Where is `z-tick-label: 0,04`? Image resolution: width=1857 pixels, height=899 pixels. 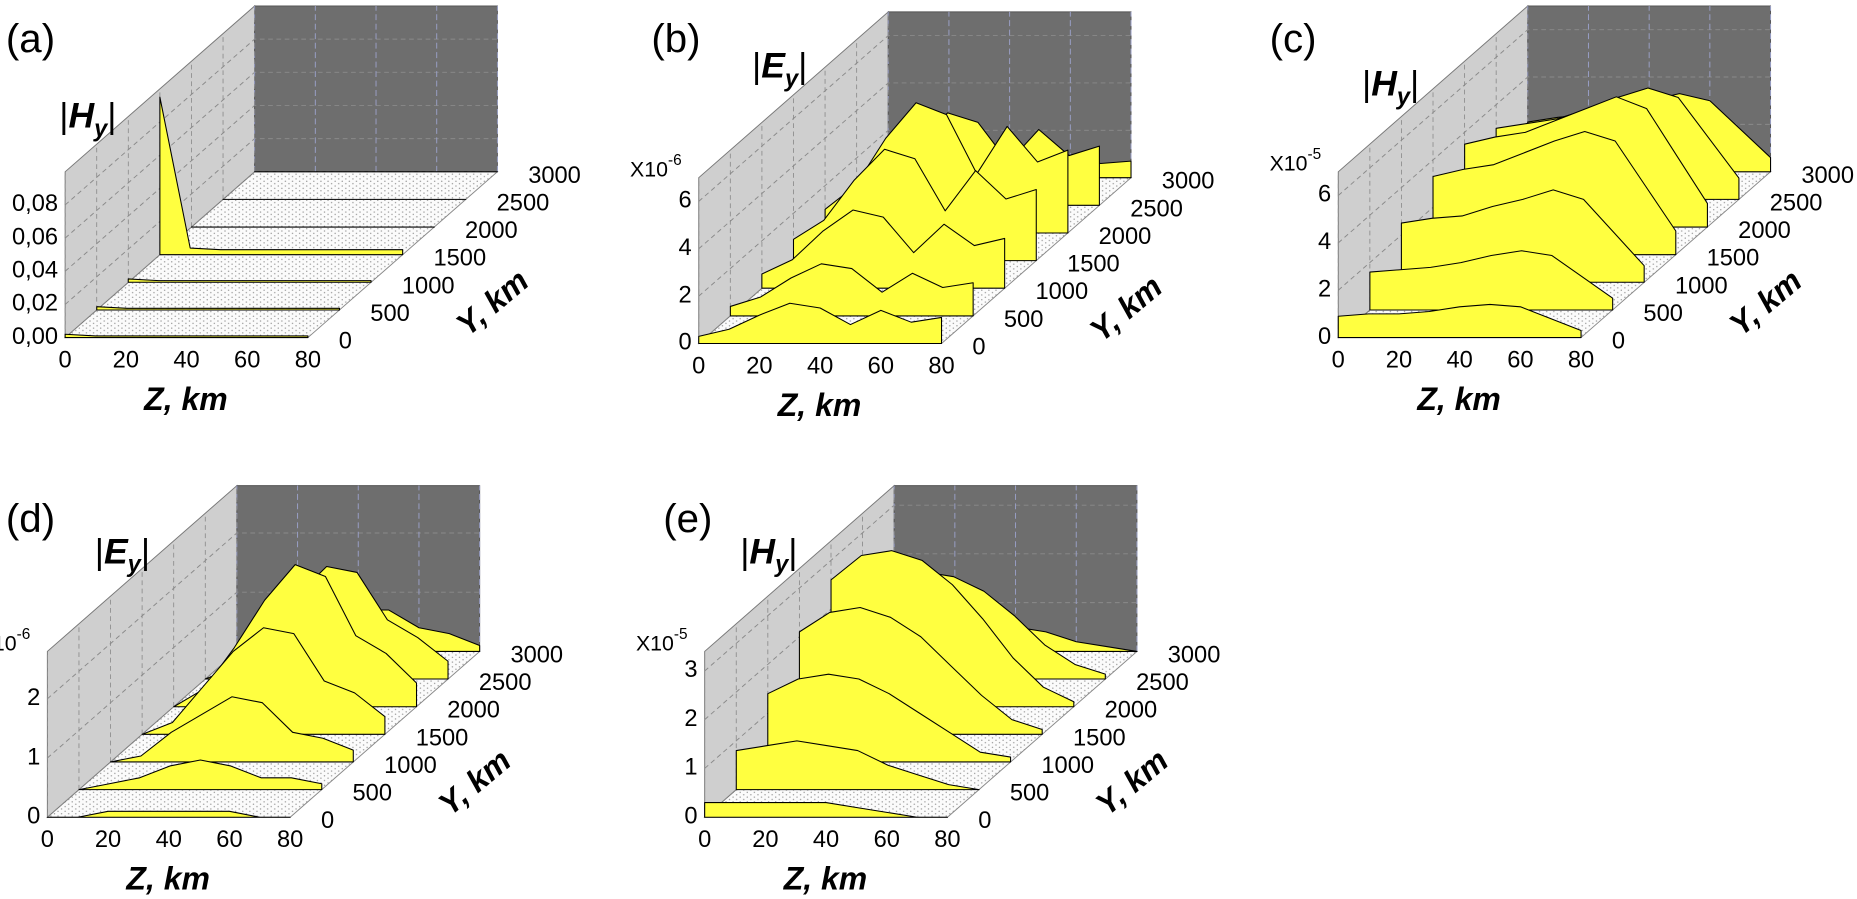
z-tick-label: 0,04 is located at coordinates (35, 271).